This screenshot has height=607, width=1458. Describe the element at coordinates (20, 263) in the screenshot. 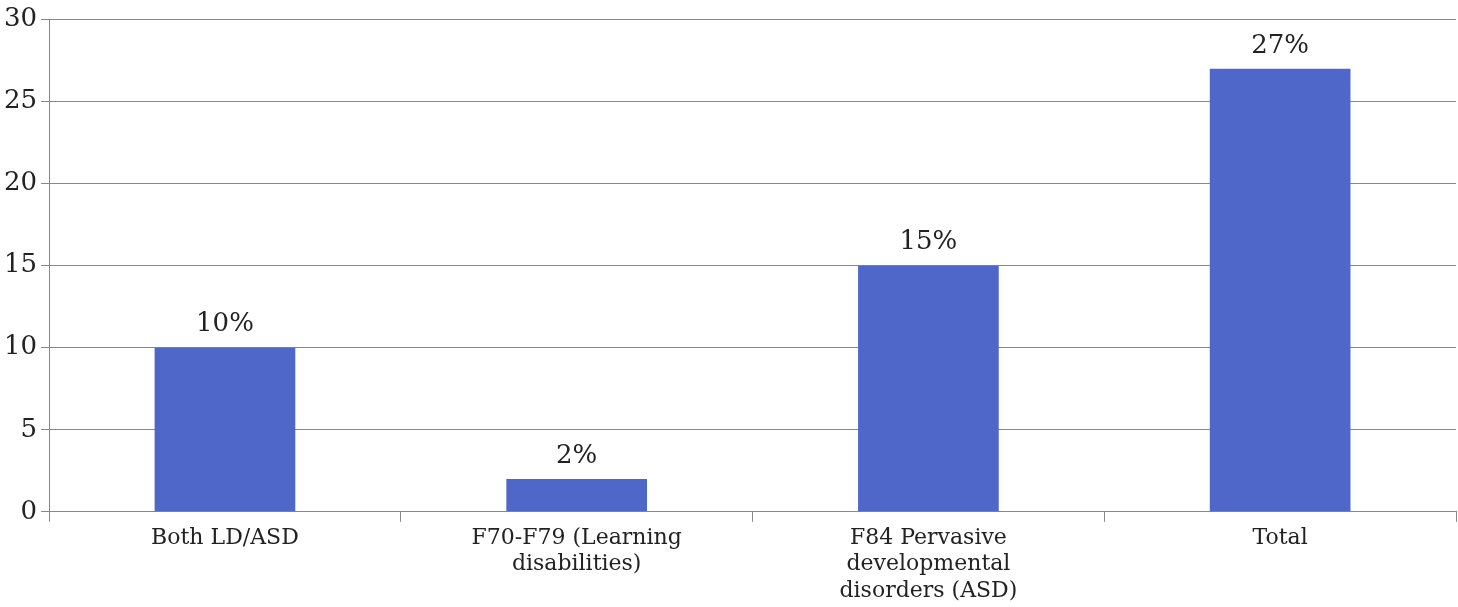

I see `y-tick-label: 15` at that location.